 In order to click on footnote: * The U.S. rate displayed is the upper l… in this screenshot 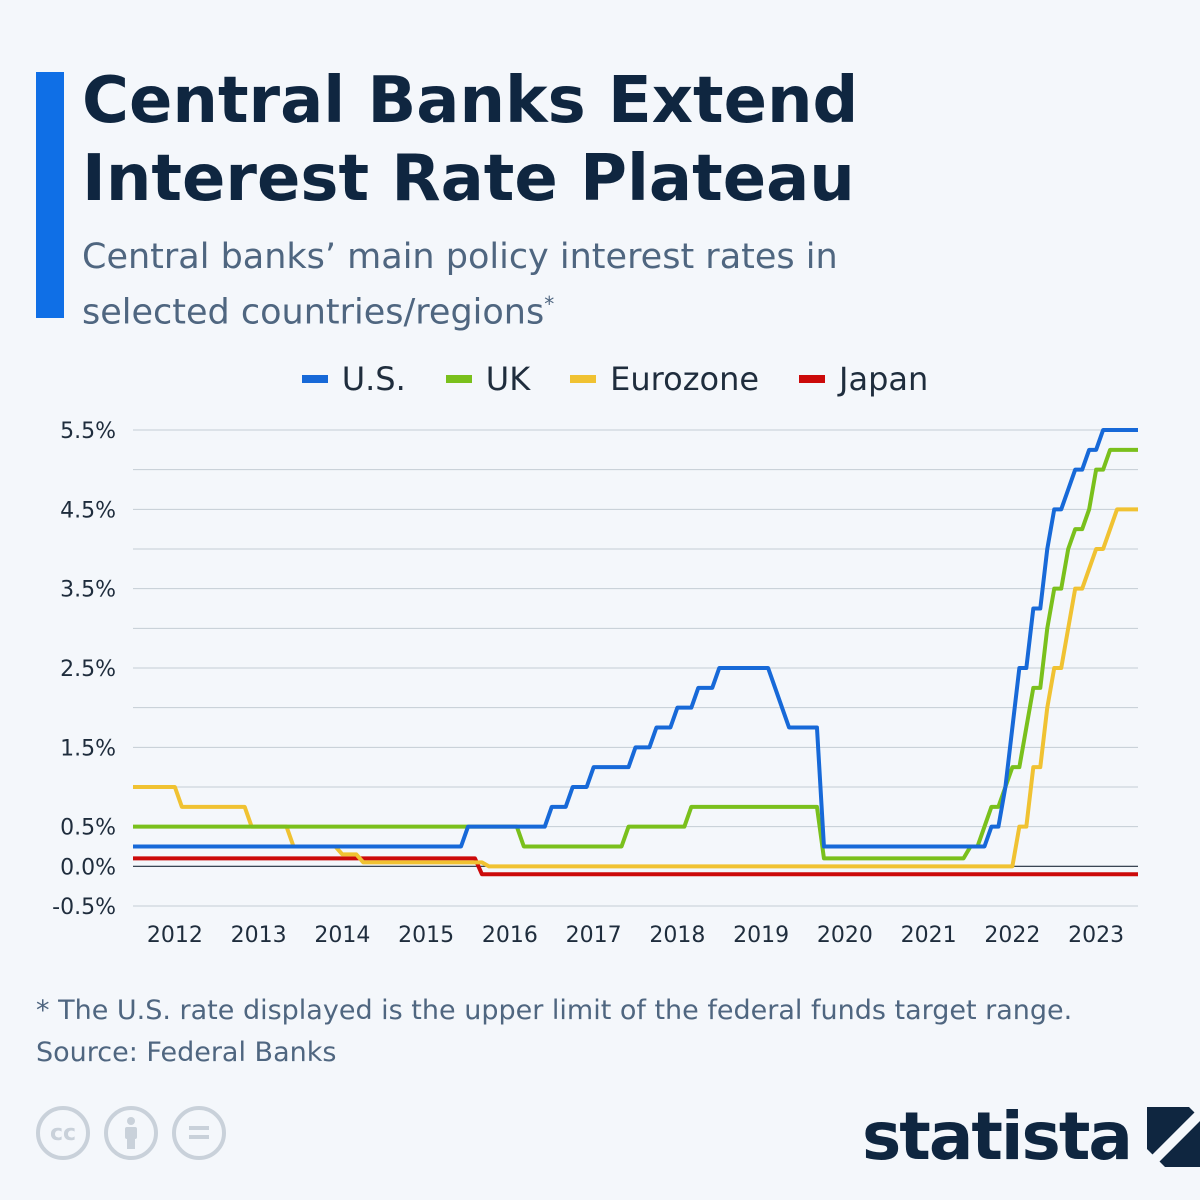, I will do `click(554, 1032)`.